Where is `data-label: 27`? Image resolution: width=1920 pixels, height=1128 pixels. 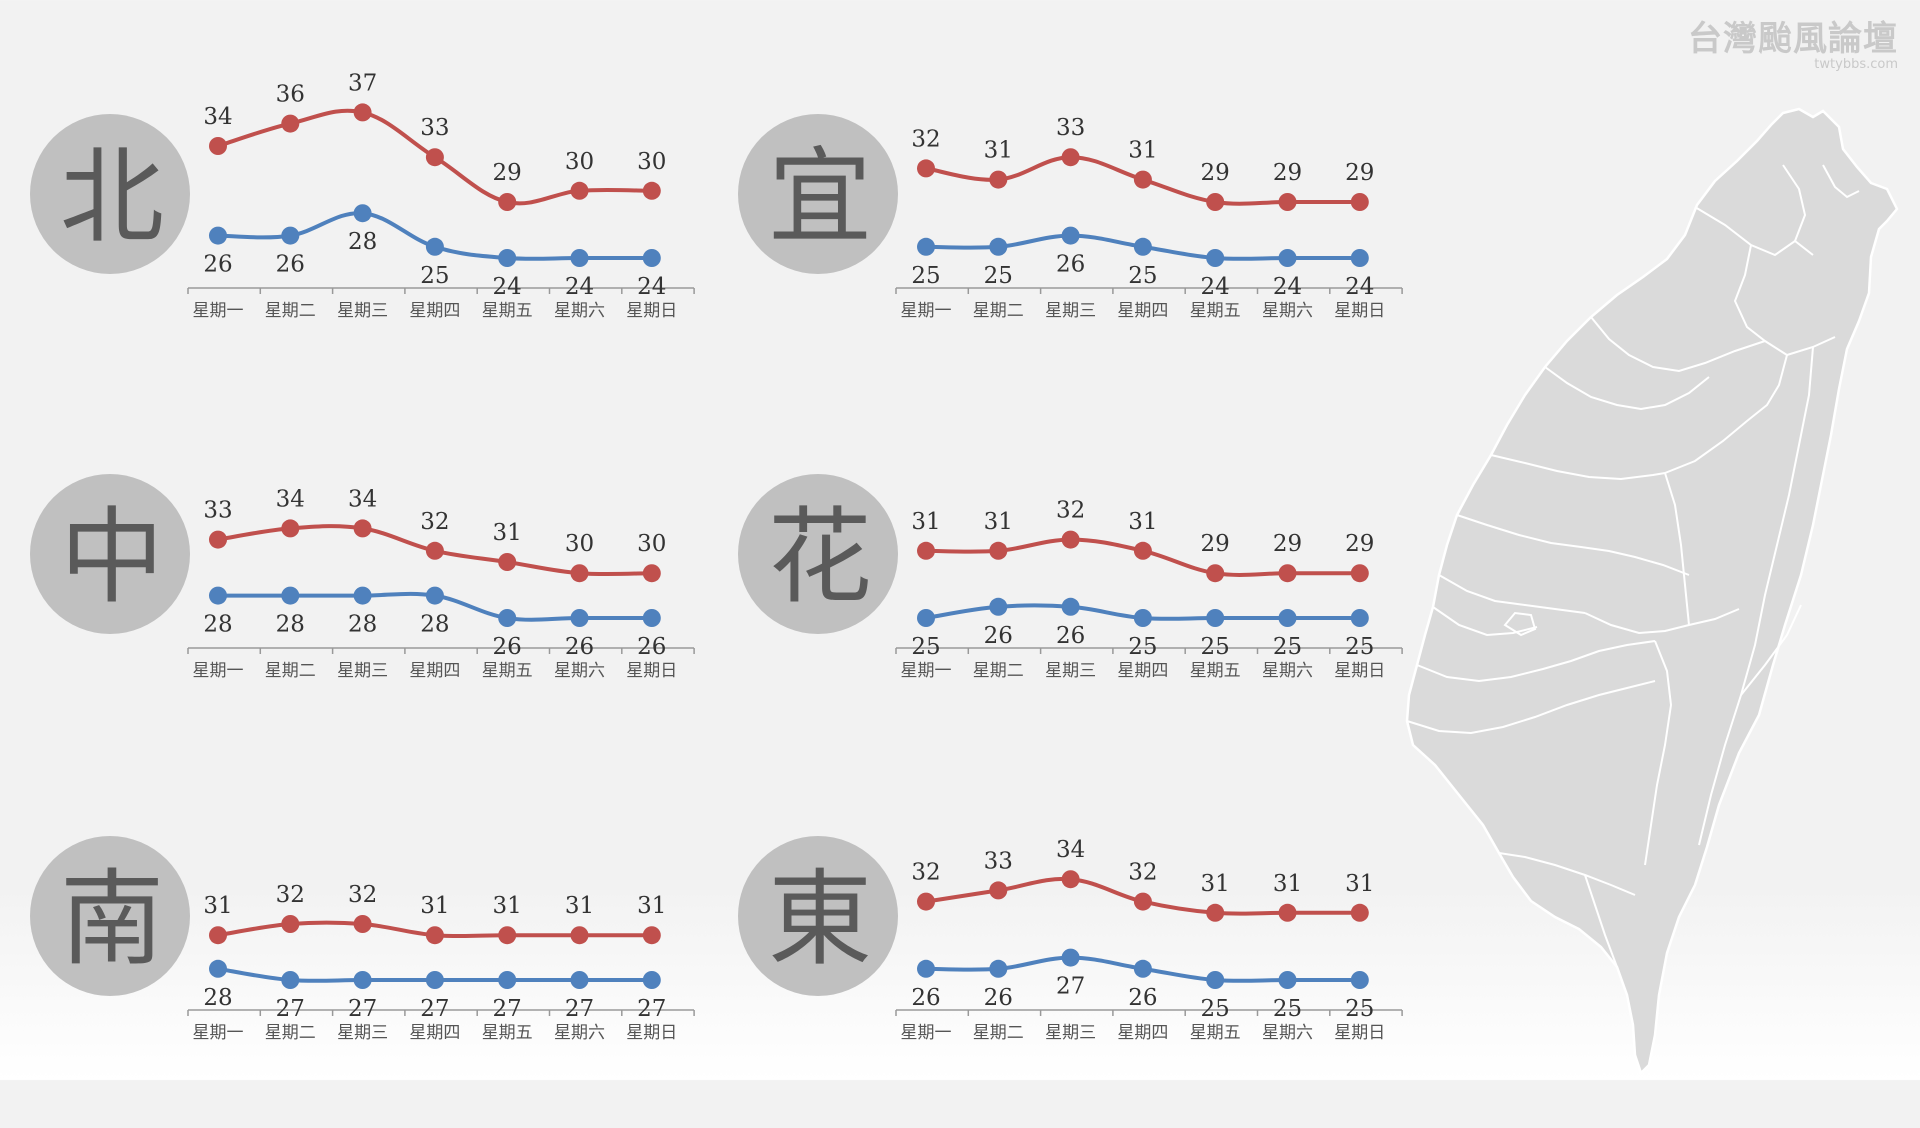 data-label: 27 is located at coordinates (362, 1009).